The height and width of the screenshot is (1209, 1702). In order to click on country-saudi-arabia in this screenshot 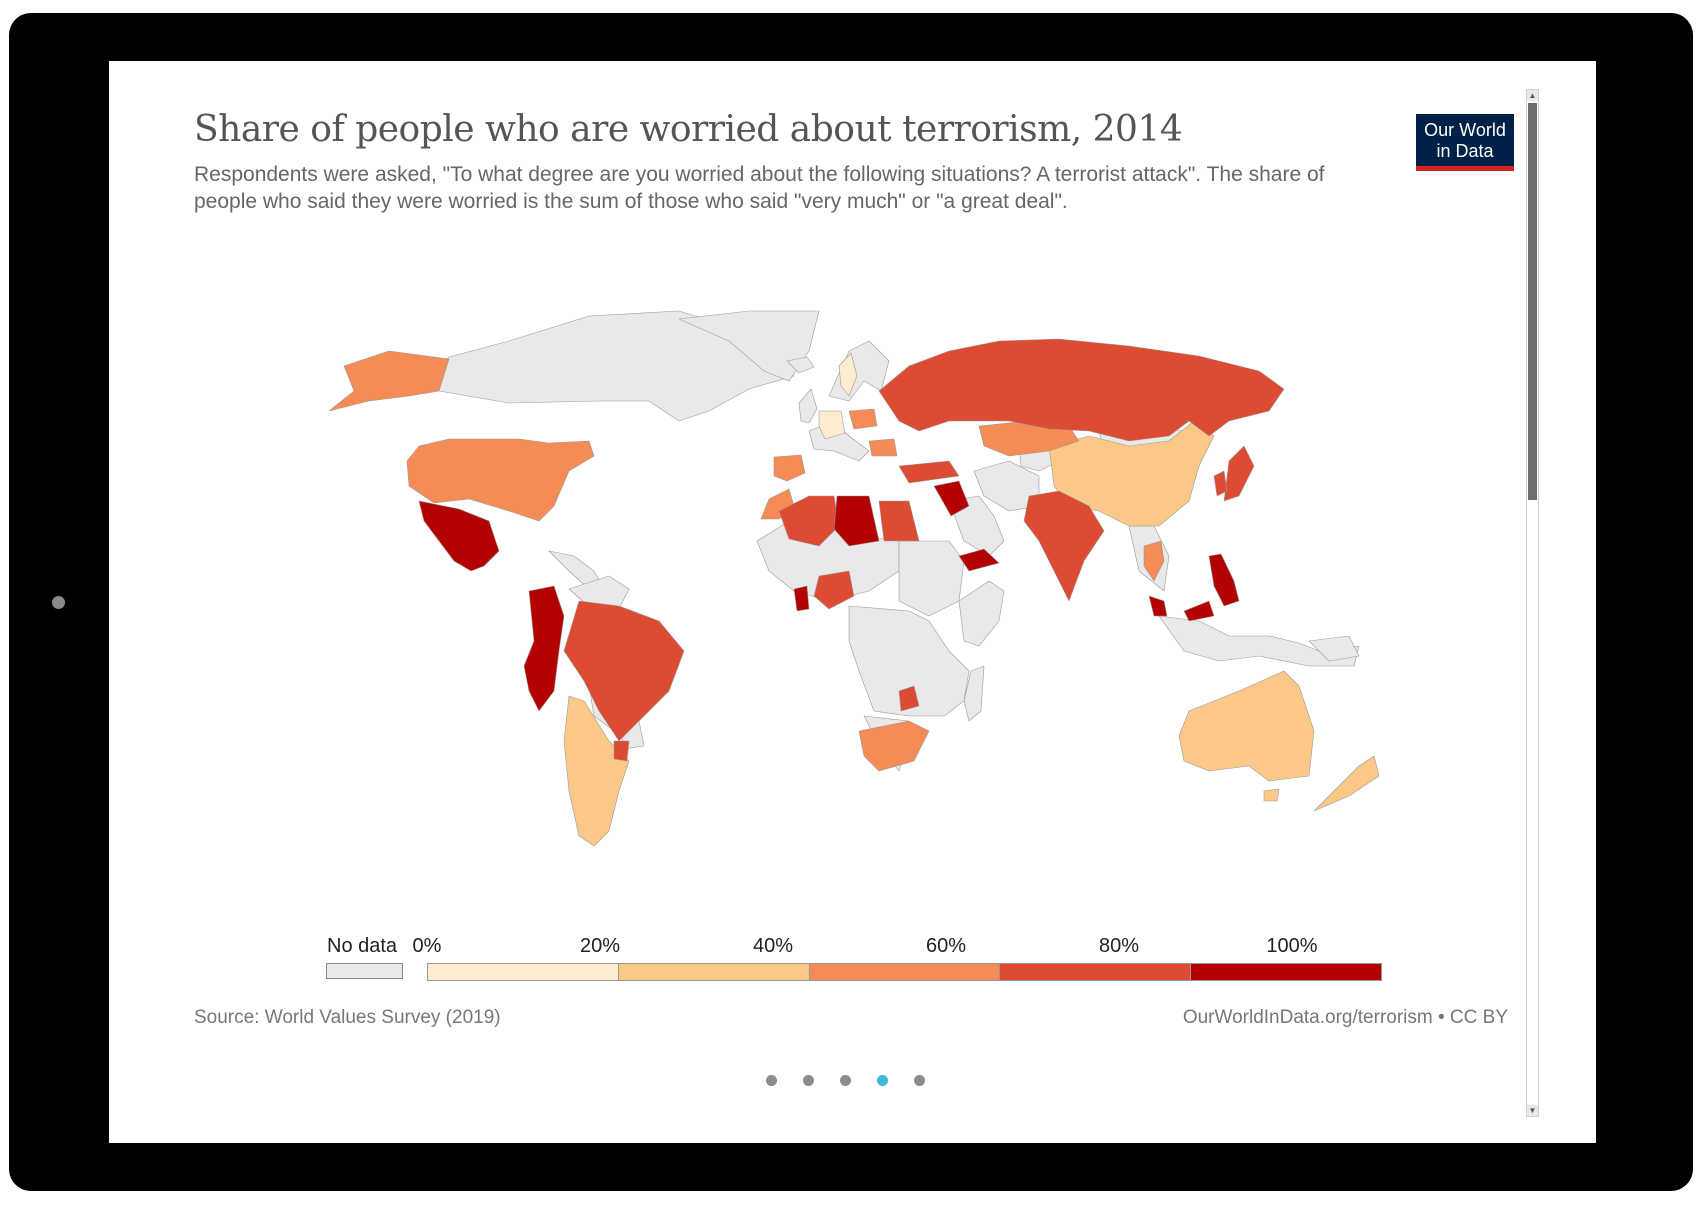, I will do `click(976, 526)`.